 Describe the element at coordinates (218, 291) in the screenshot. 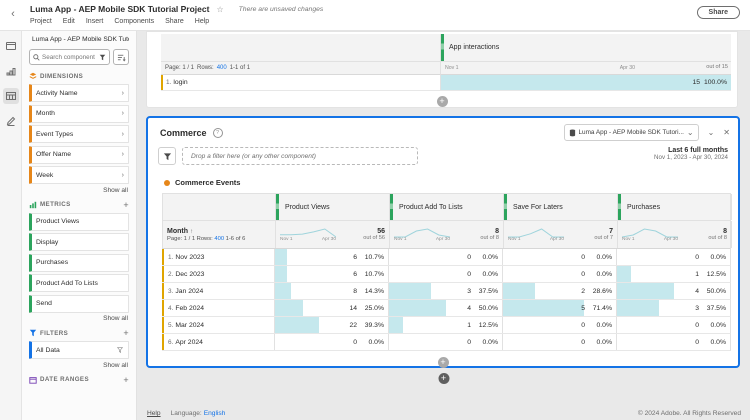

I see `month-cell: 3. Jan 2024` at that location.